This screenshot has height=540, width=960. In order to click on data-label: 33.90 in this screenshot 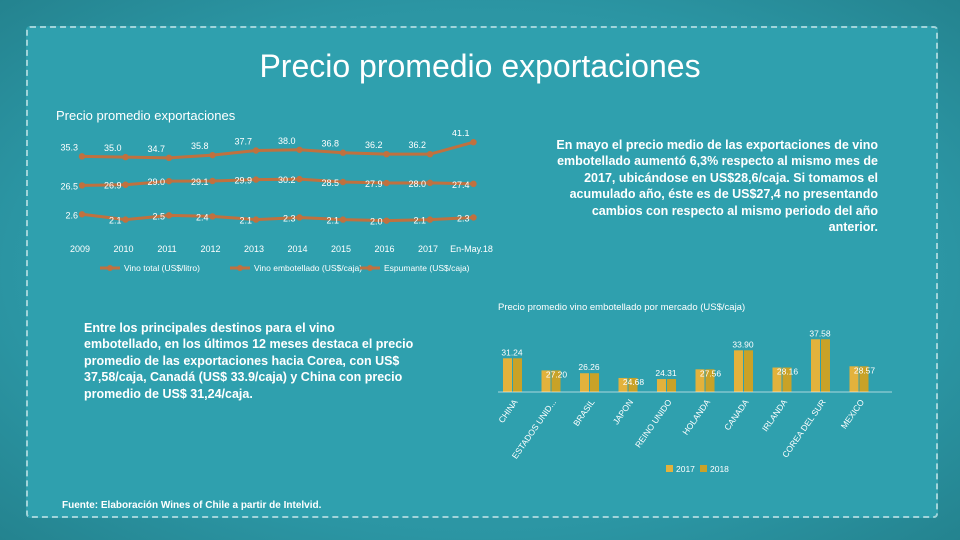, I will do `click(743, 344)`.